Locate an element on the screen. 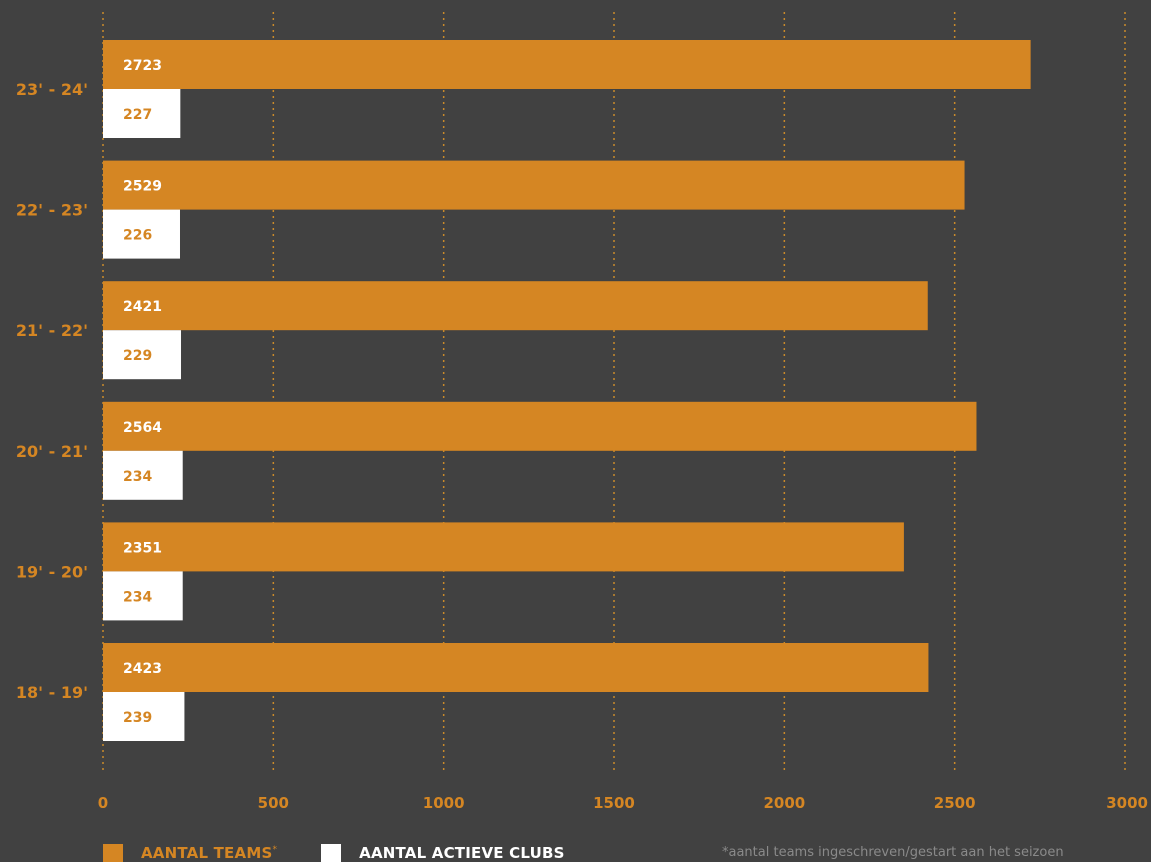 The image size is (1151, 862). legend-swatch-teams is located at coordinates (113, 853).